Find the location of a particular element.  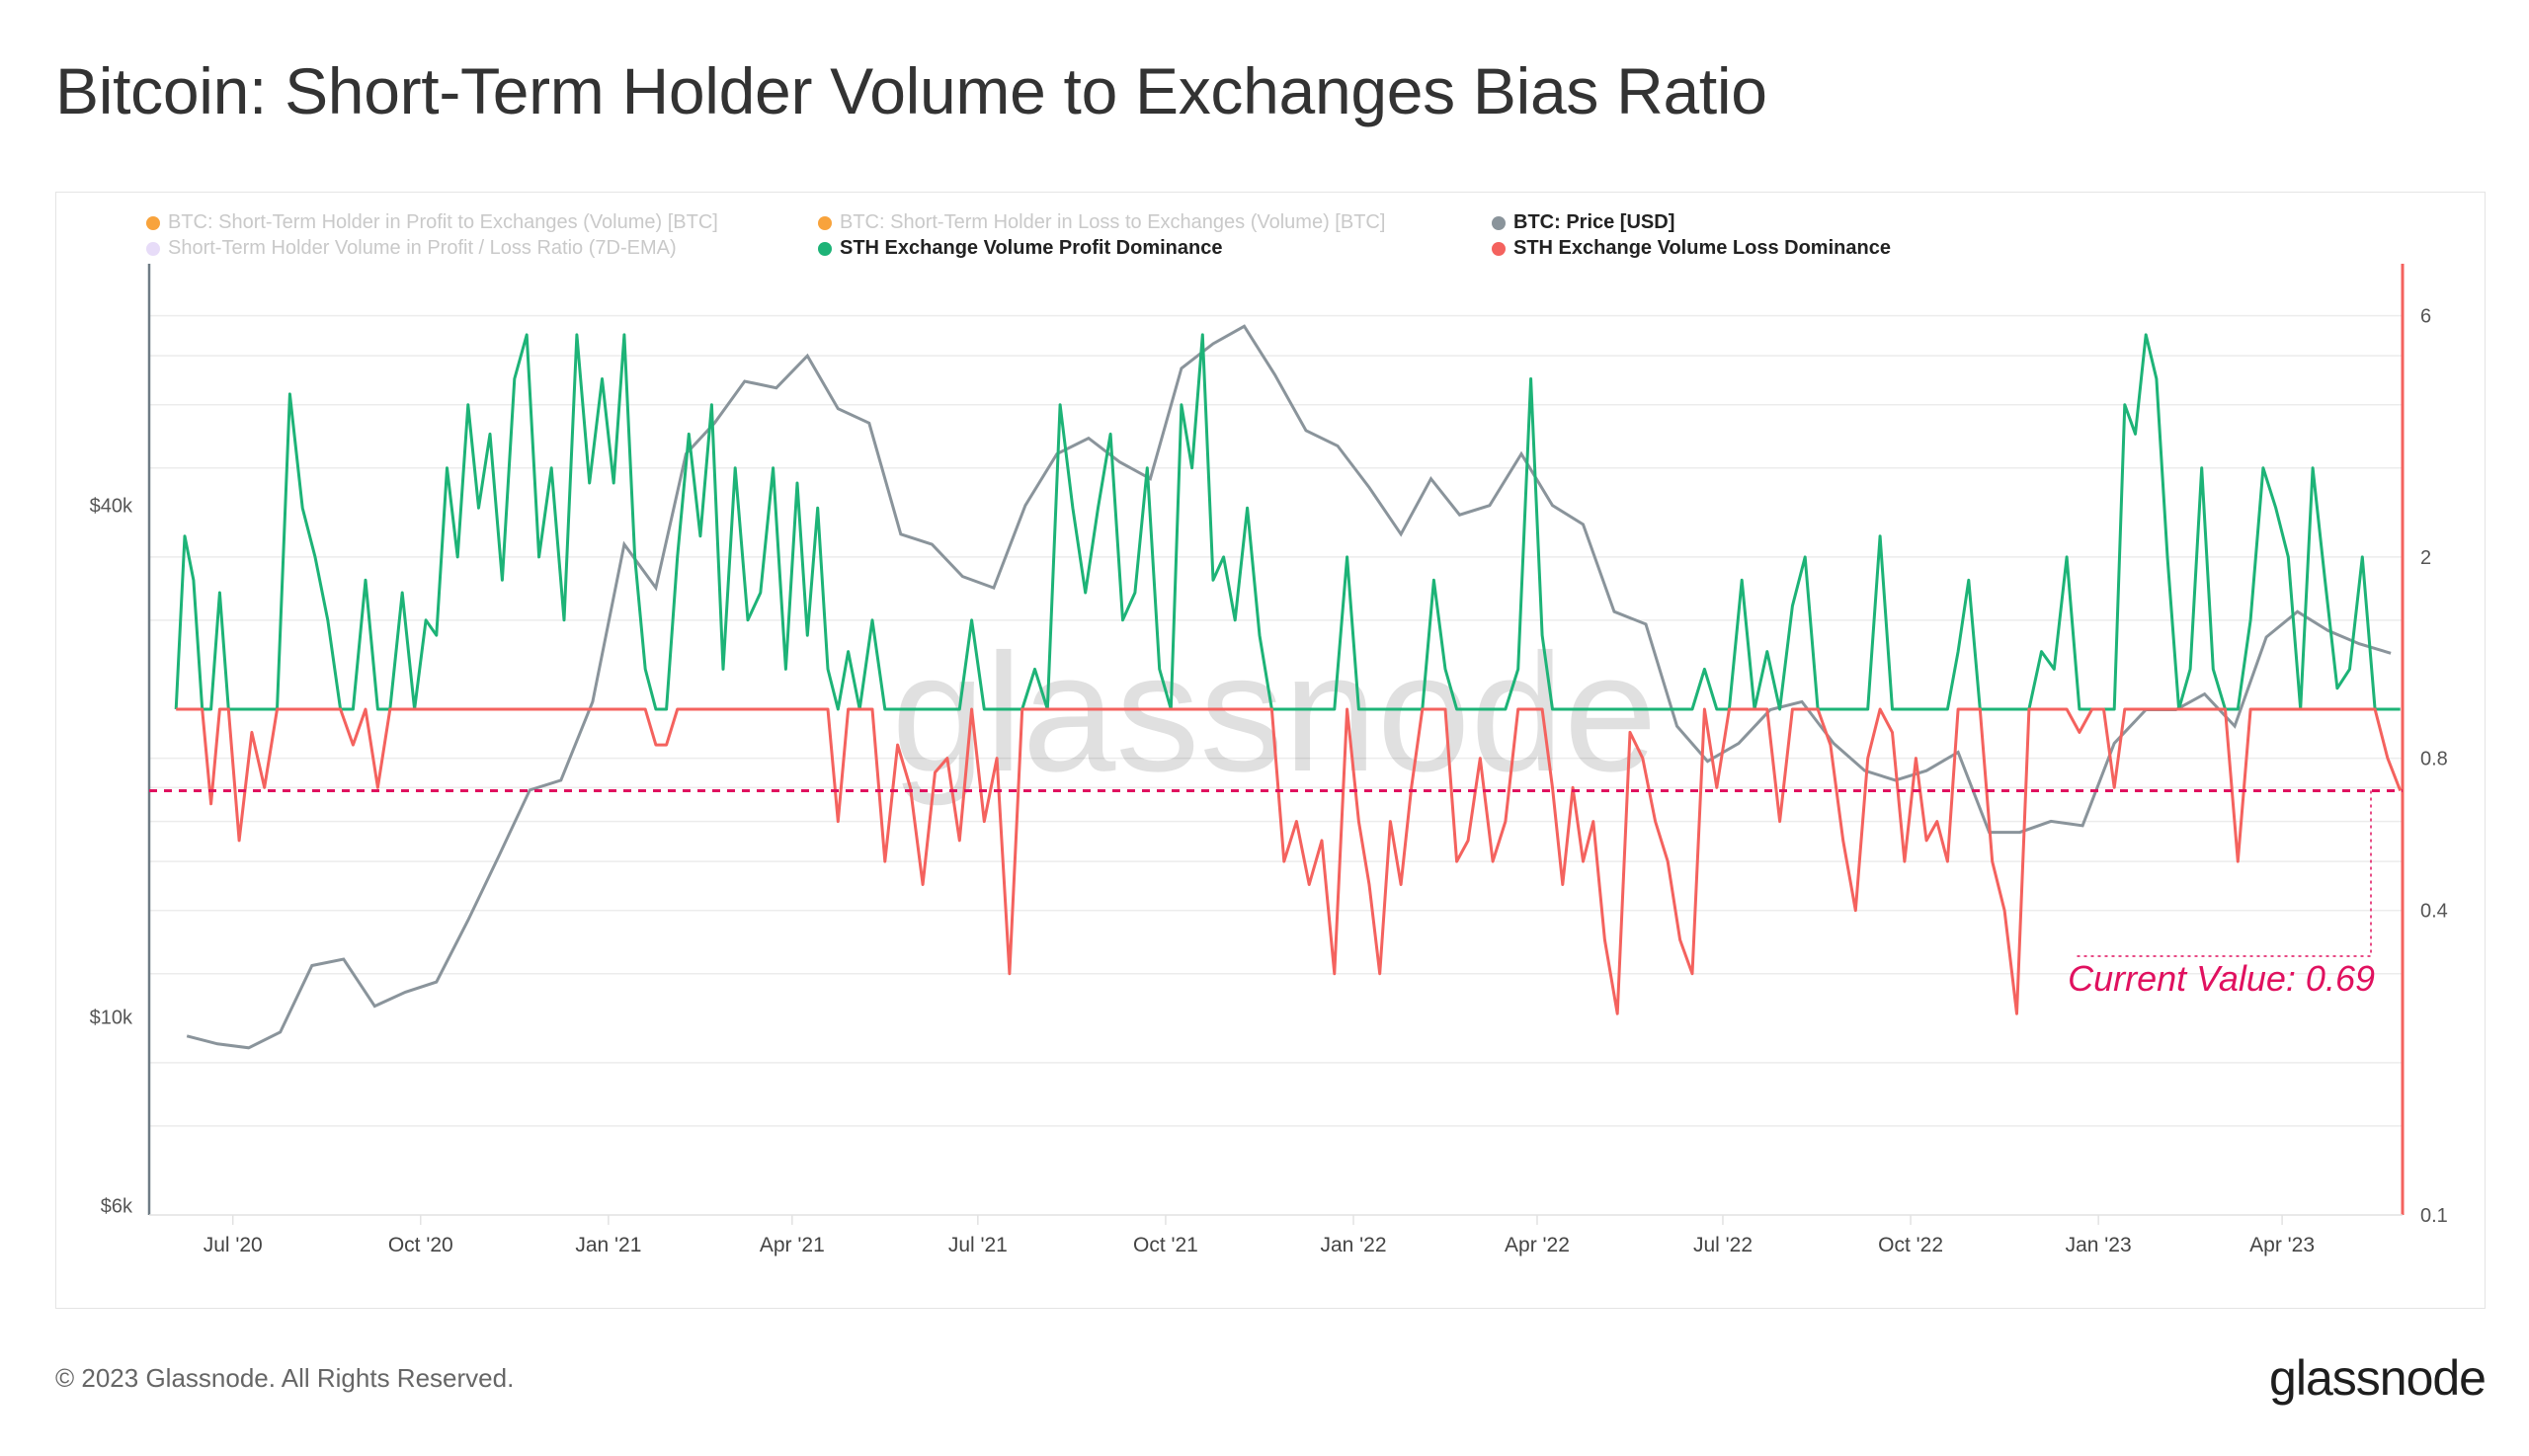

legend-item-loss-dominance: STH Exchange Volume Loss Dominance is located at coordinates (1691, 248).